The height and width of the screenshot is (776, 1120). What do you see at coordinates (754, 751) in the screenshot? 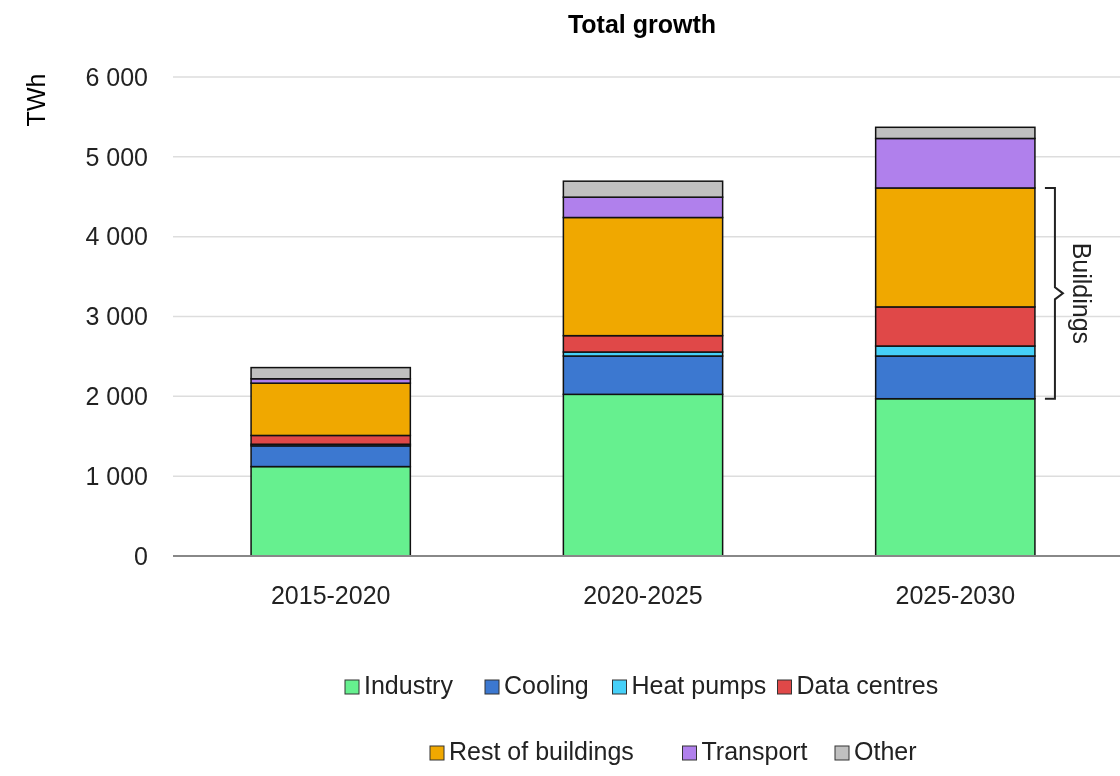
I see `legend-label: Transport` at bounding box center [754, 751].